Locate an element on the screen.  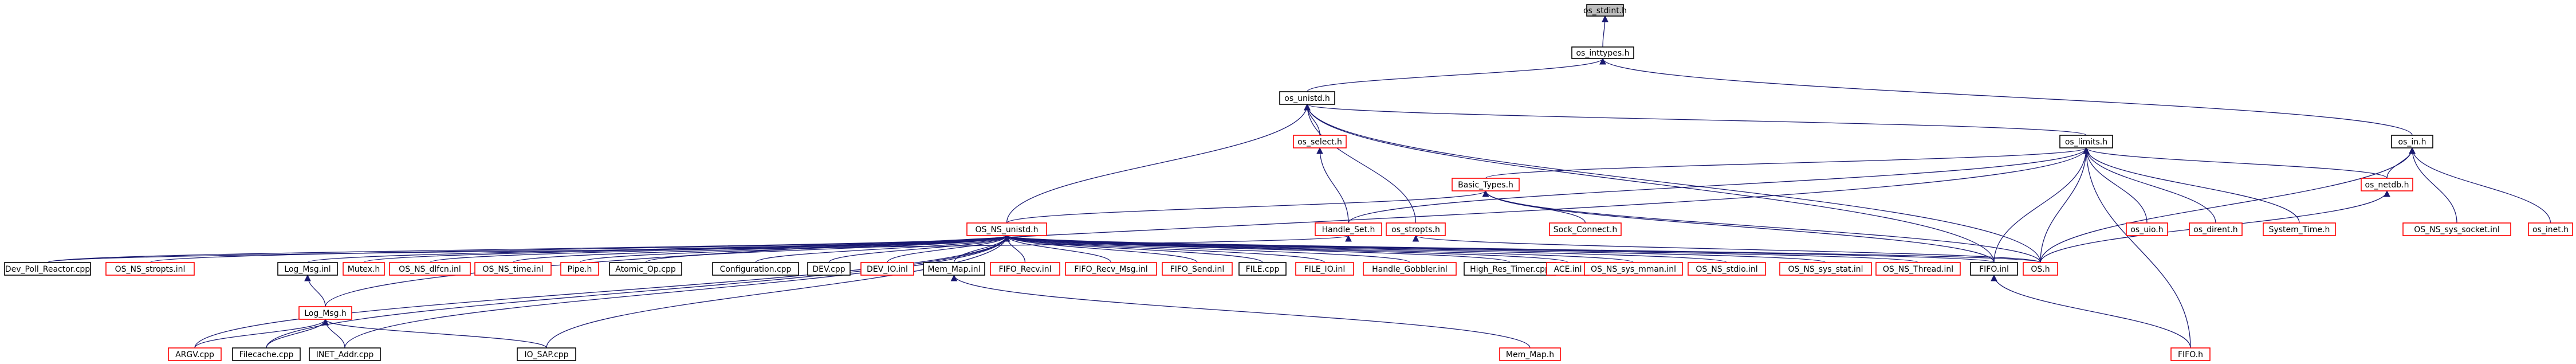
edge-os_ns_sys_mman-to-os_ns_unistd is located at coordinates (1319, 249).